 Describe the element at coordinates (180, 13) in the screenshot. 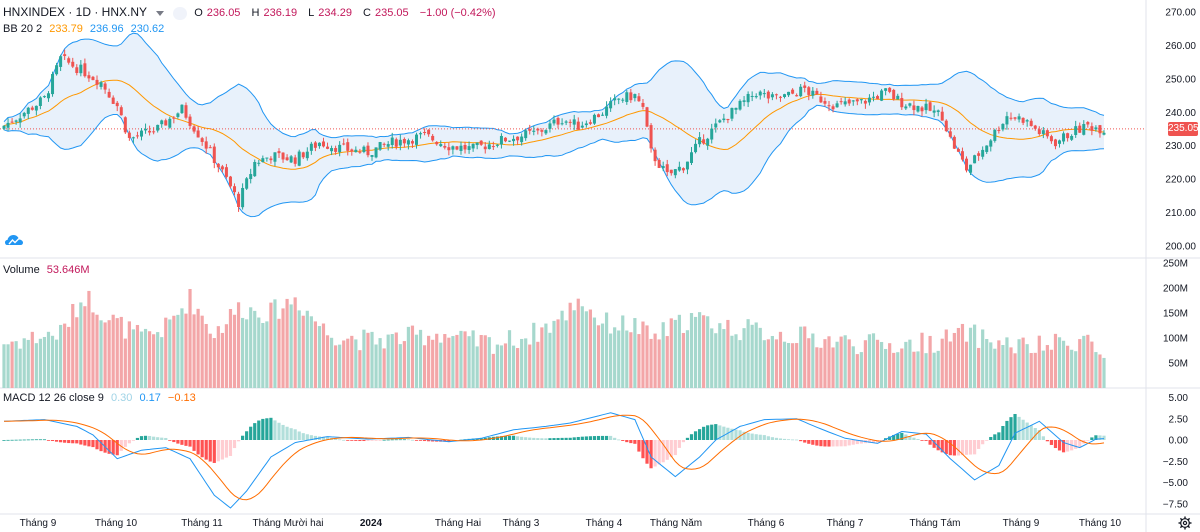

I see `close-icon` at that location.